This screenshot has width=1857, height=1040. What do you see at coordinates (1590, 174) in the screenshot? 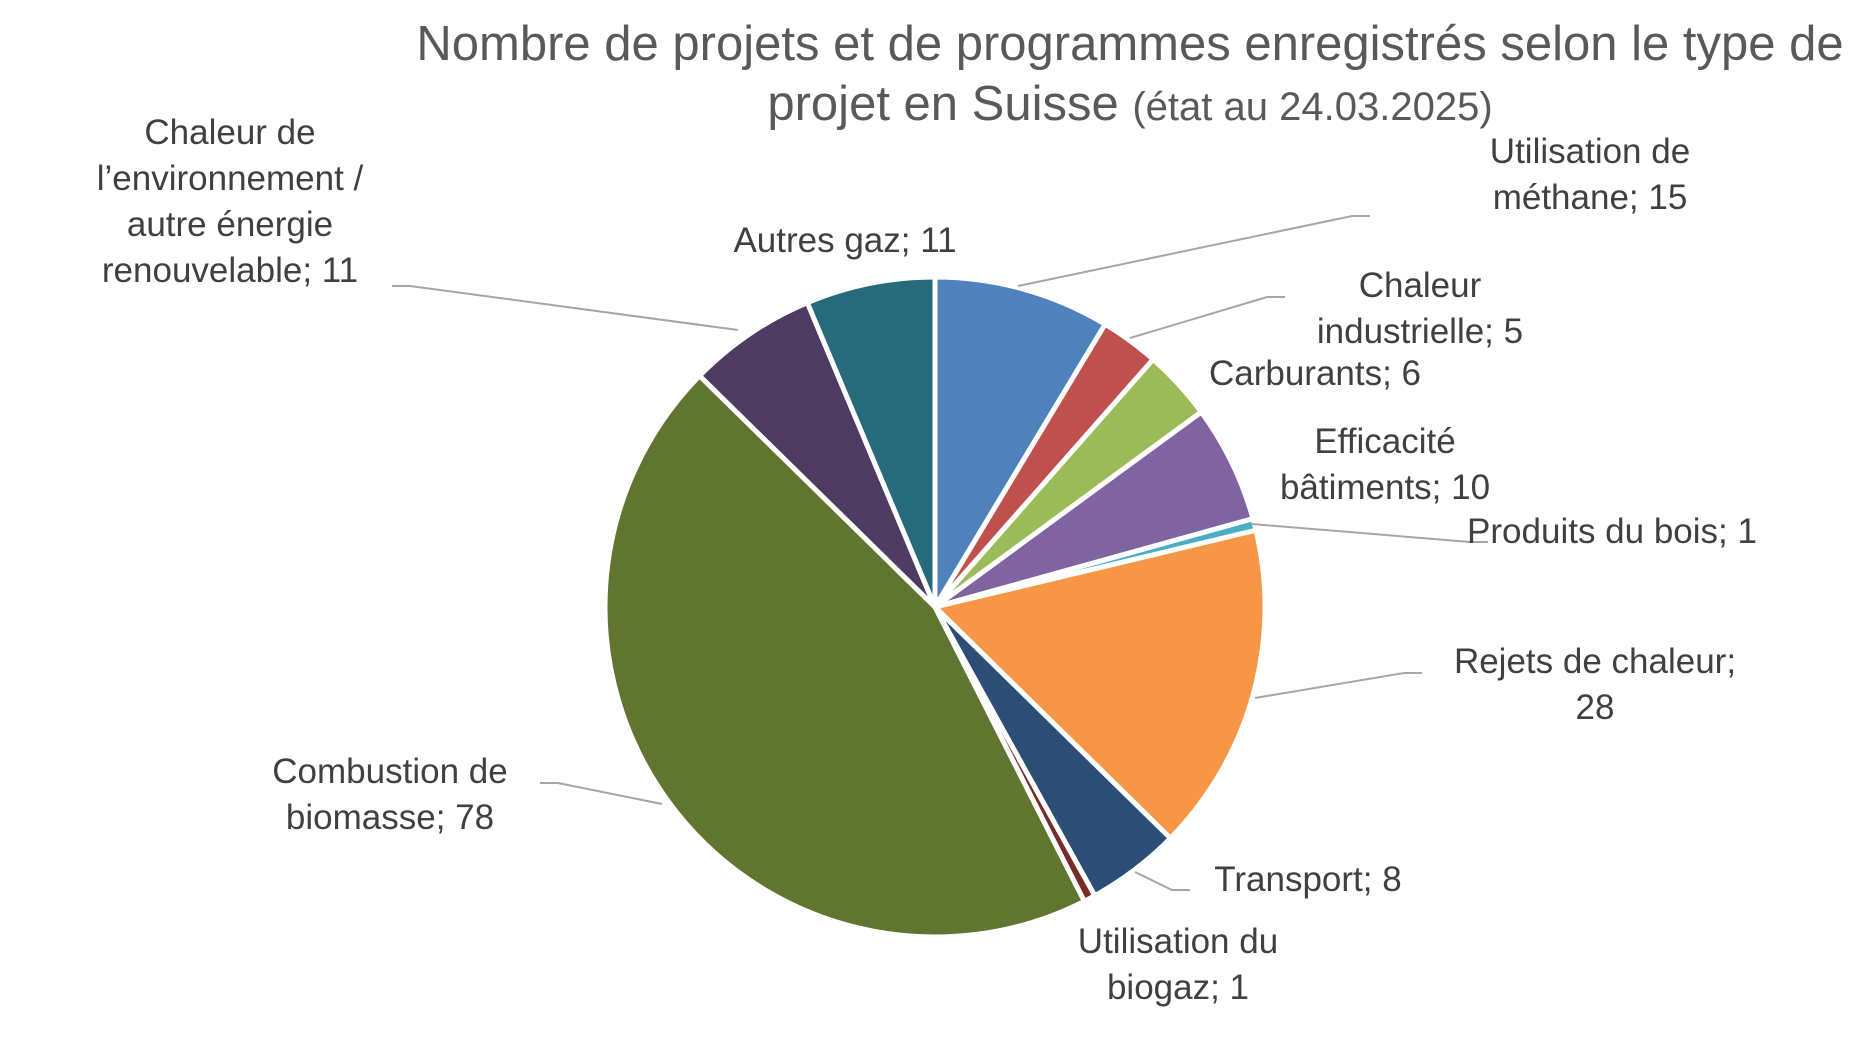
I see `data-label-0: Utilisation de méthane; 15` at bounding box center [1590, 174].